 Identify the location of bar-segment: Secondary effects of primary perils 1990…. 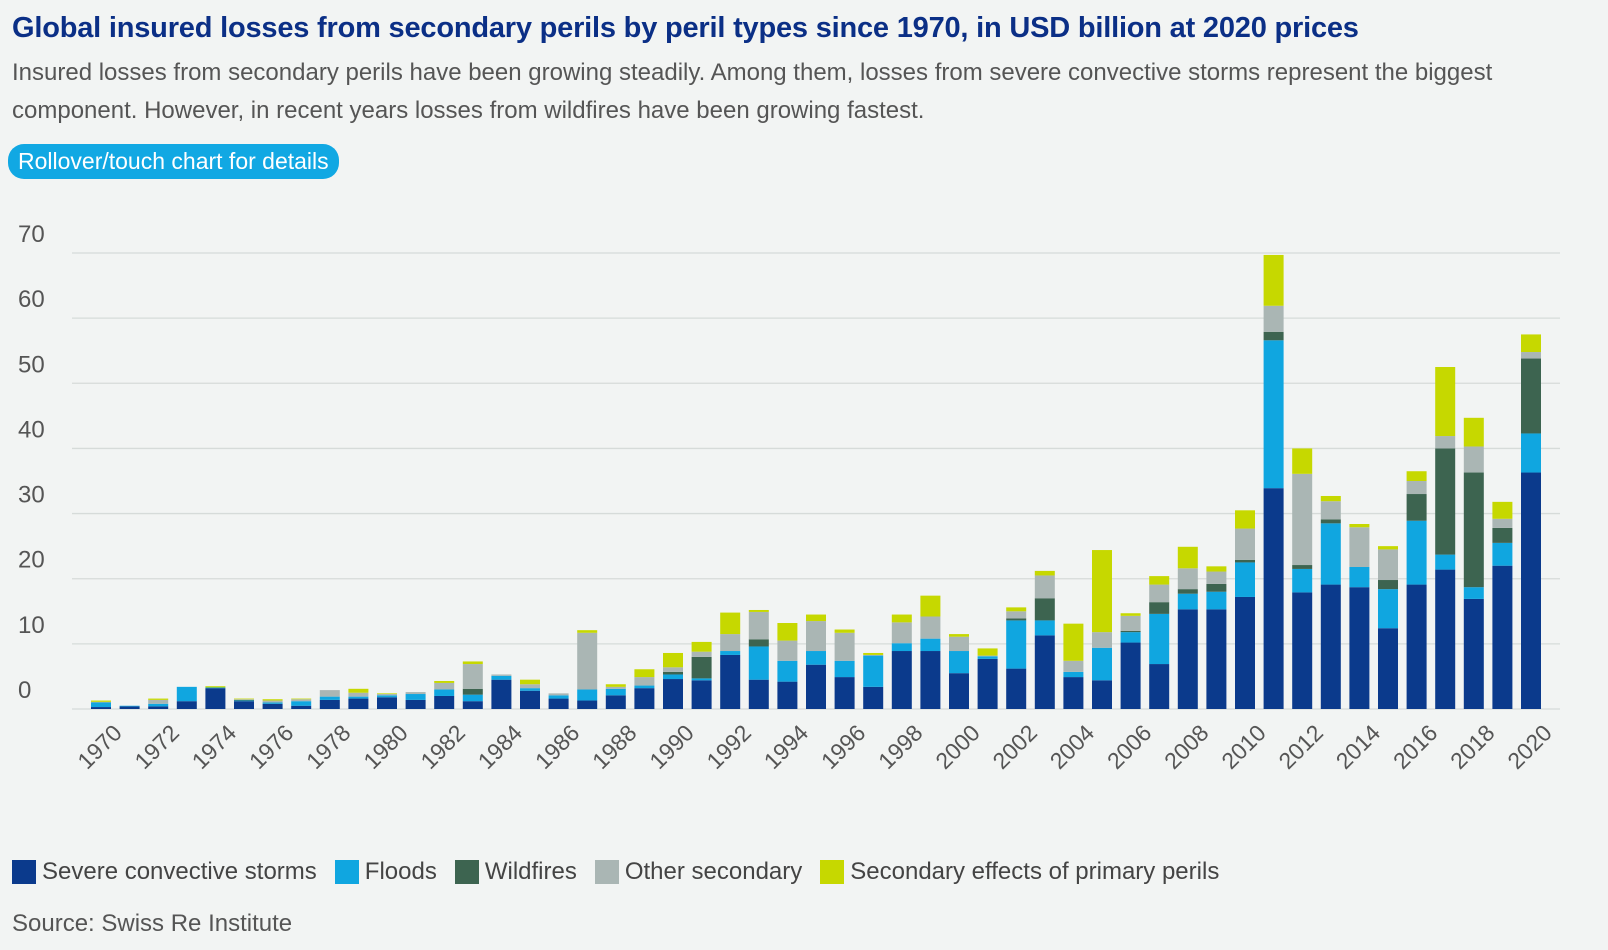
(673, 660).